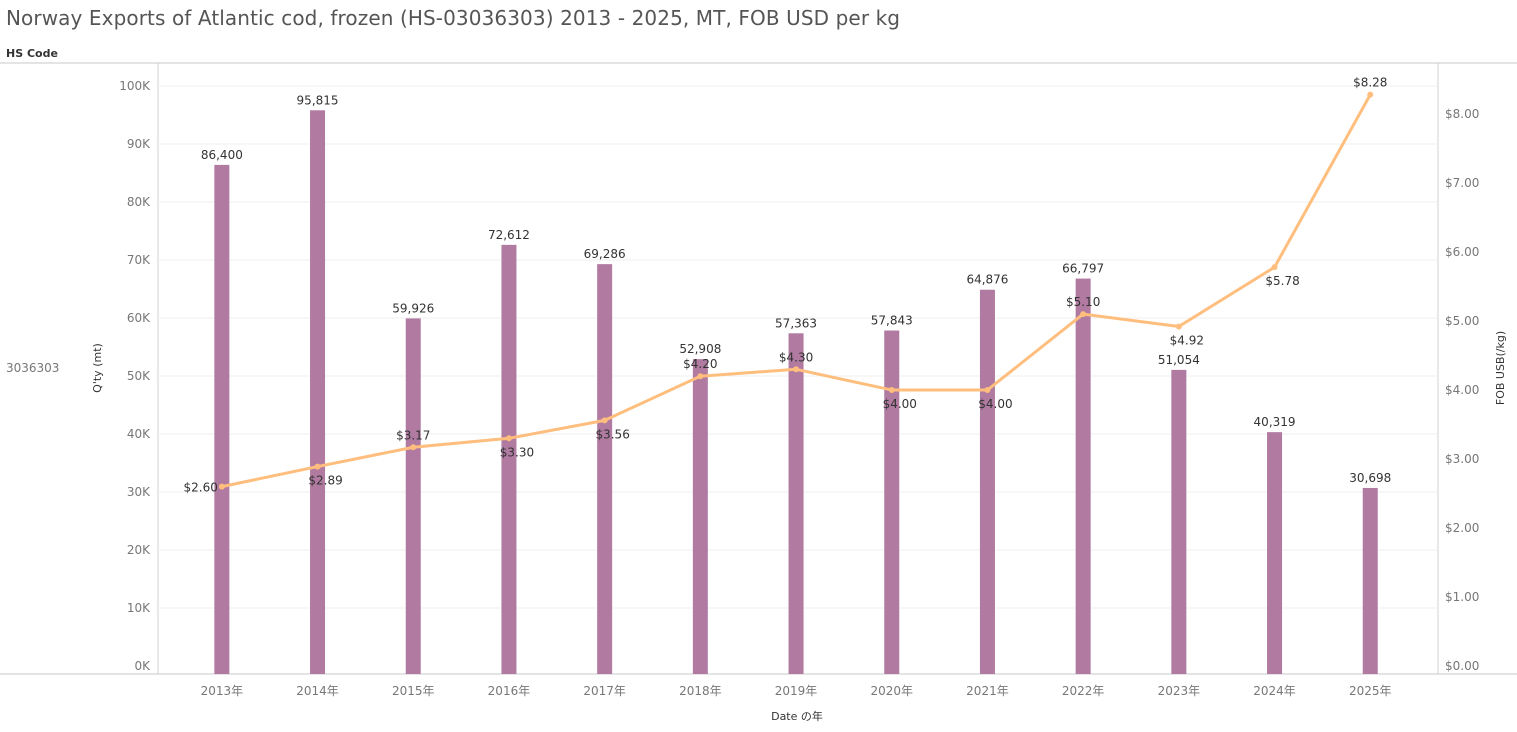 Image resolution: width=1517 pixels, height=732 pixels. I want to click on y-right-tick-label: $4.00, so click(1462, 390).